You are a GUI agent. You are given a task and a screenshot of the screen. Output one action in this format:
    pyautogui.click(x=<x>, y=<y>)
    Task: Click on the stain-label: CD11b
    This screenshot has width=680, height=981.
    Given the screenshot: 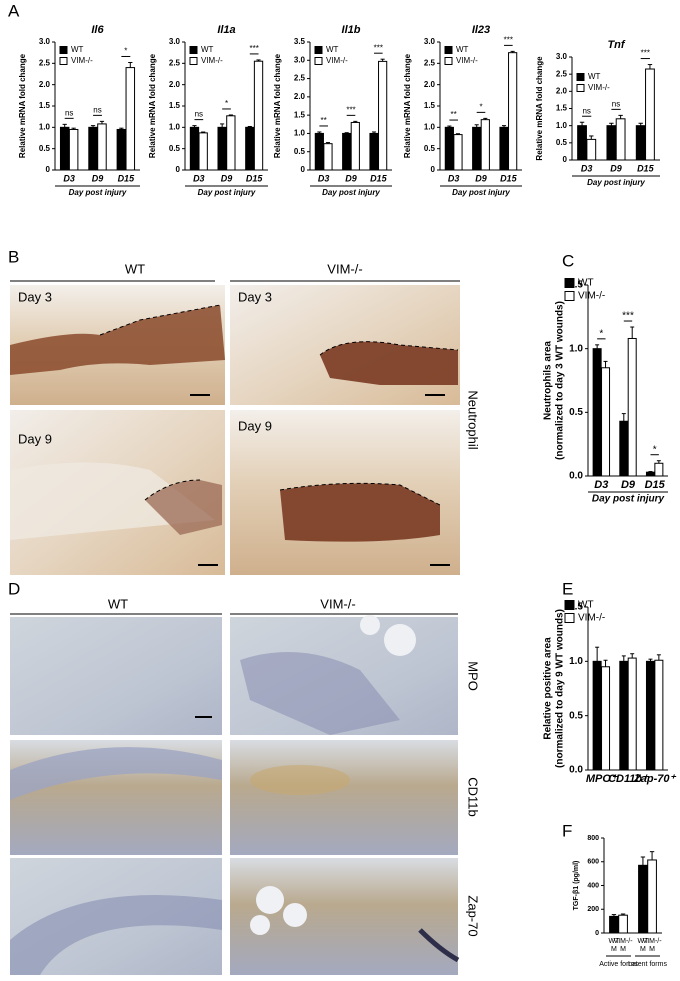 What is the action you would take?
    pyautogui.click(x=473, y=797)
    